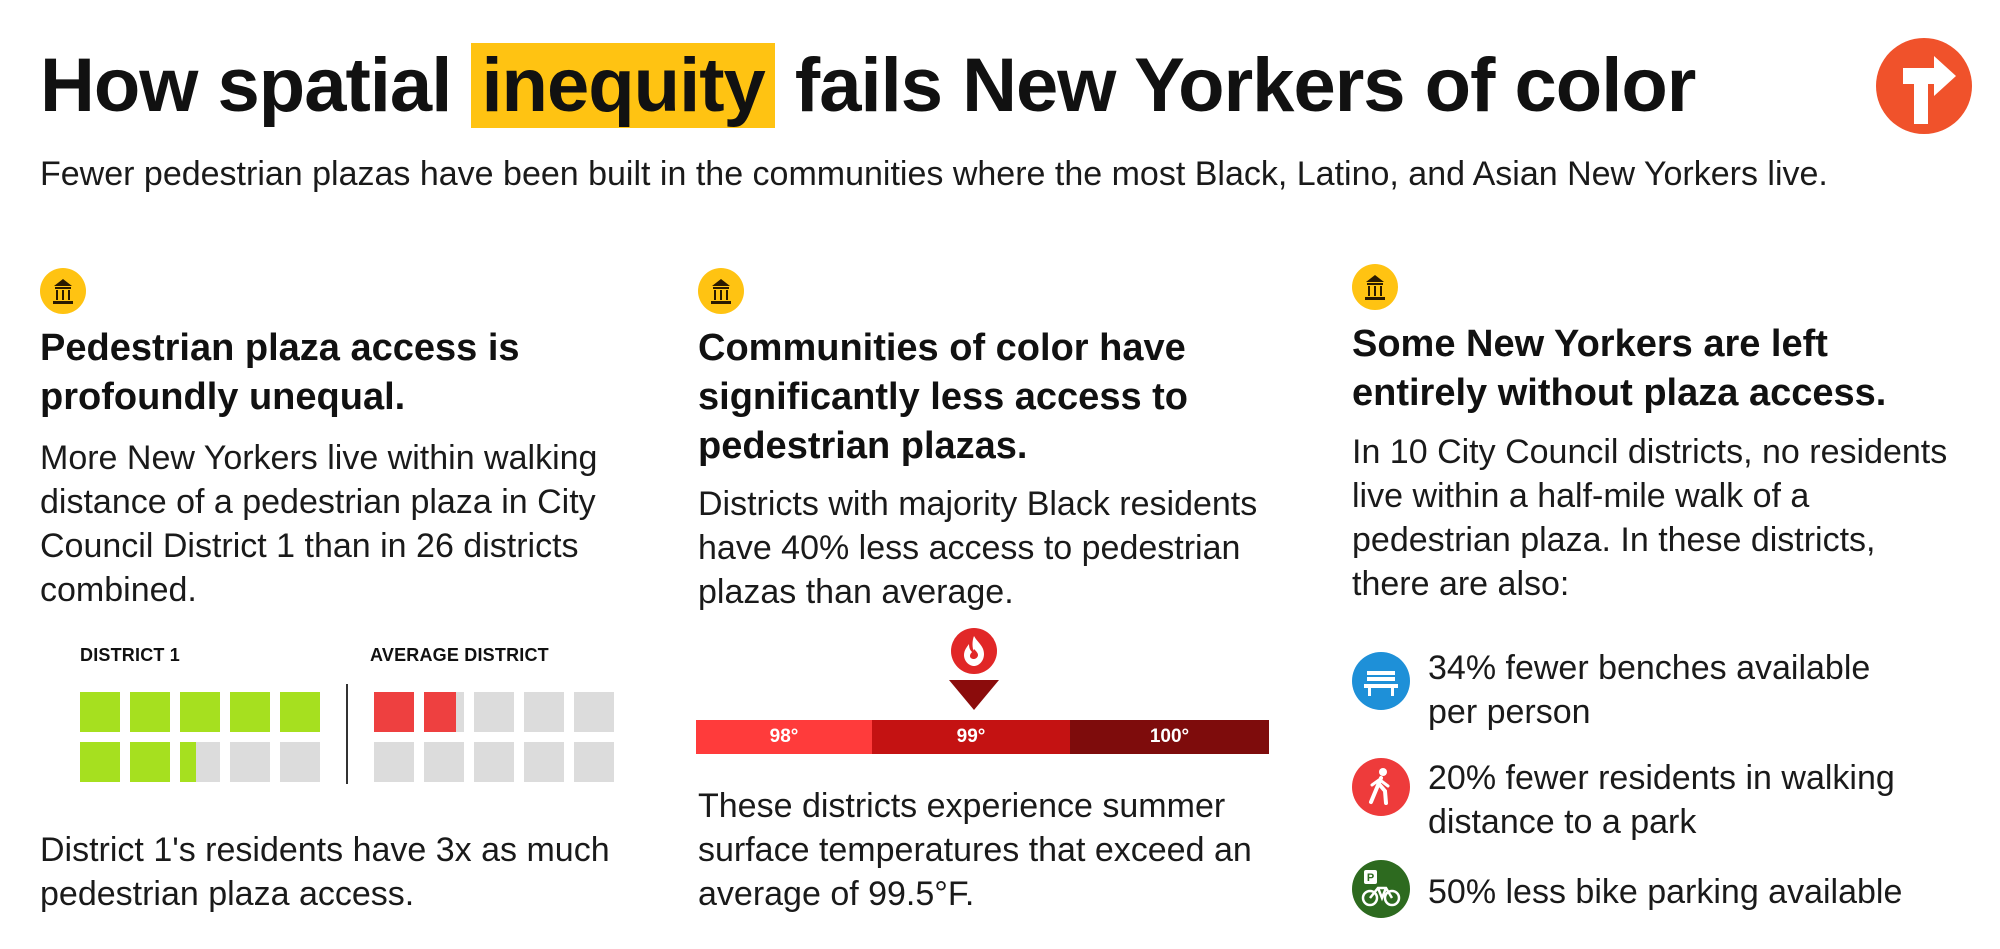 Image resolution: width=2000 pixels, height=949 pixels. Describe the element at coordinates (130, 655) in the screenshot. I see `district-1-label: DISTRICT 1` at that location.